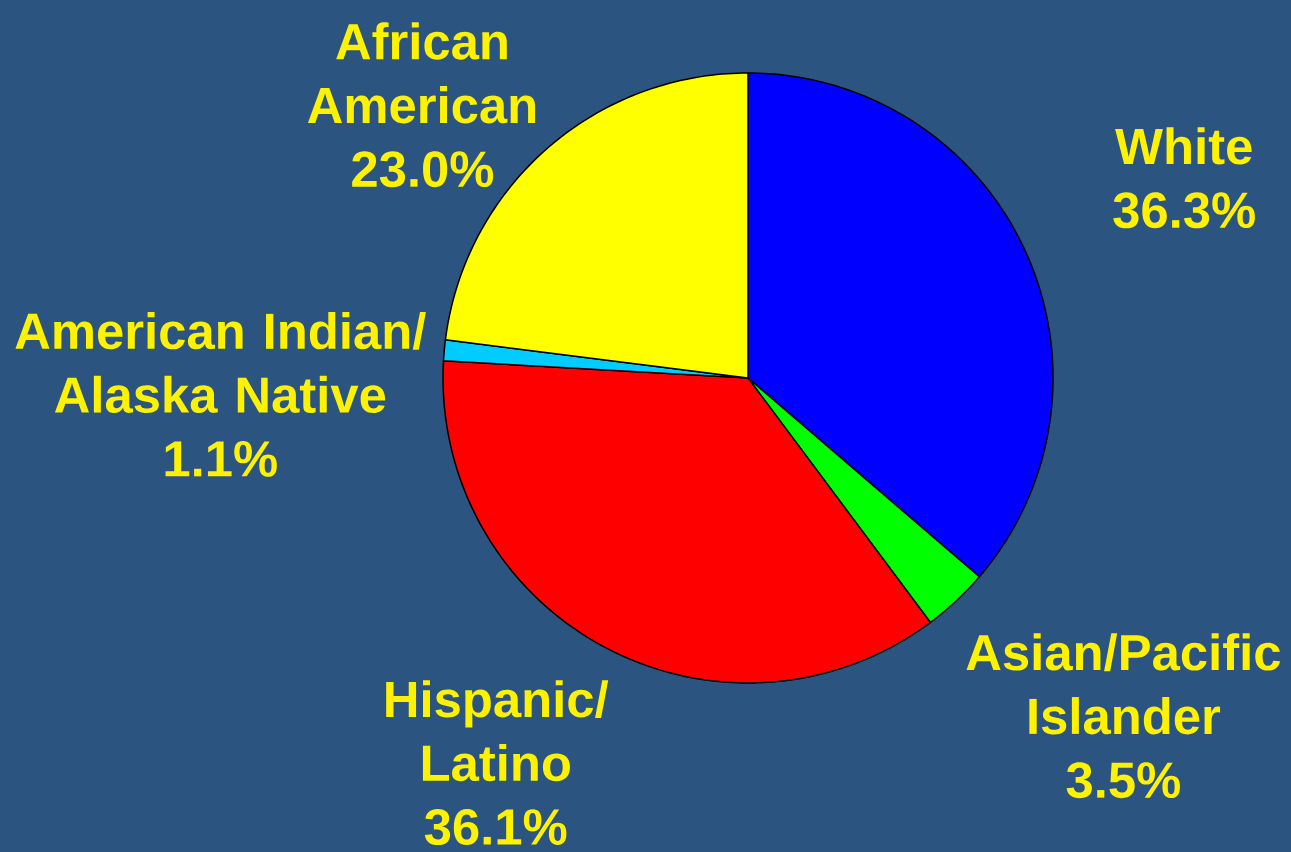 The image size is (1291, 852). I want to click on slice-label: African American, so click(421, 73).